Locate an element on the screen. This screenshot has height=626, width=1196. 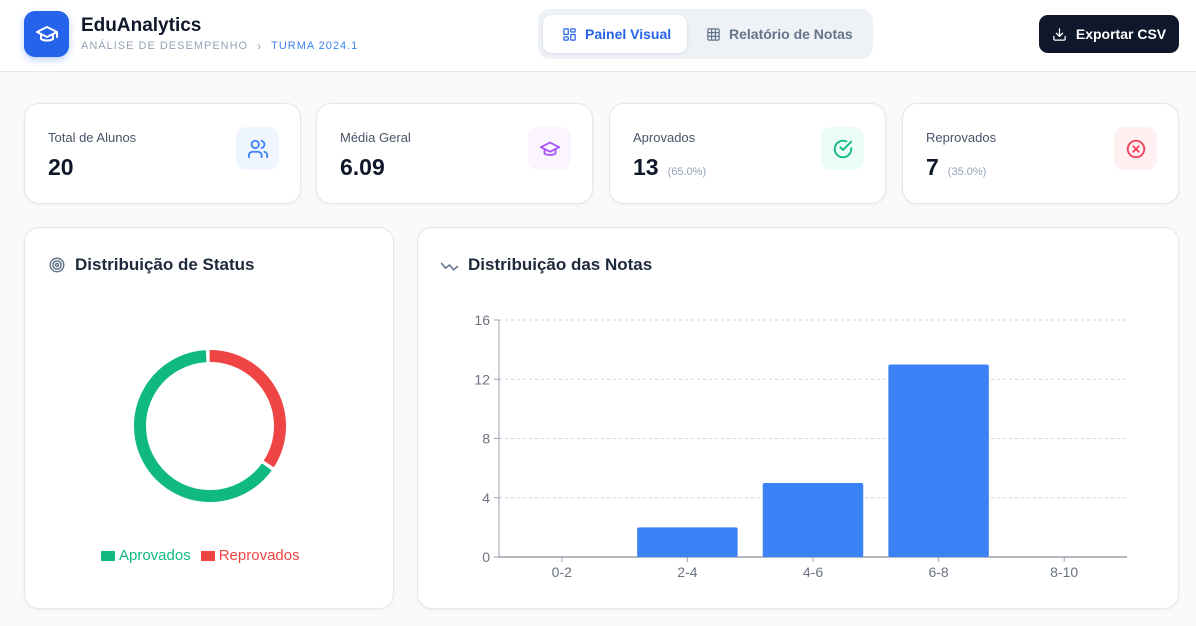
x-tick-label: 6-8 is located at coordinates (938, 572).